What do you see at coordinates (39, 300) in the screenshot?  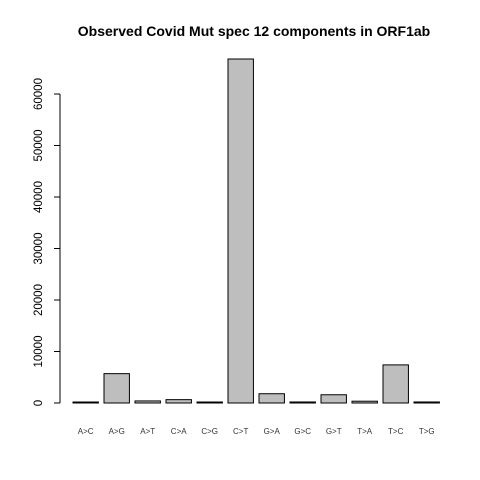 I see `y-tick-label: 20000` at bounding box center [39, 300].